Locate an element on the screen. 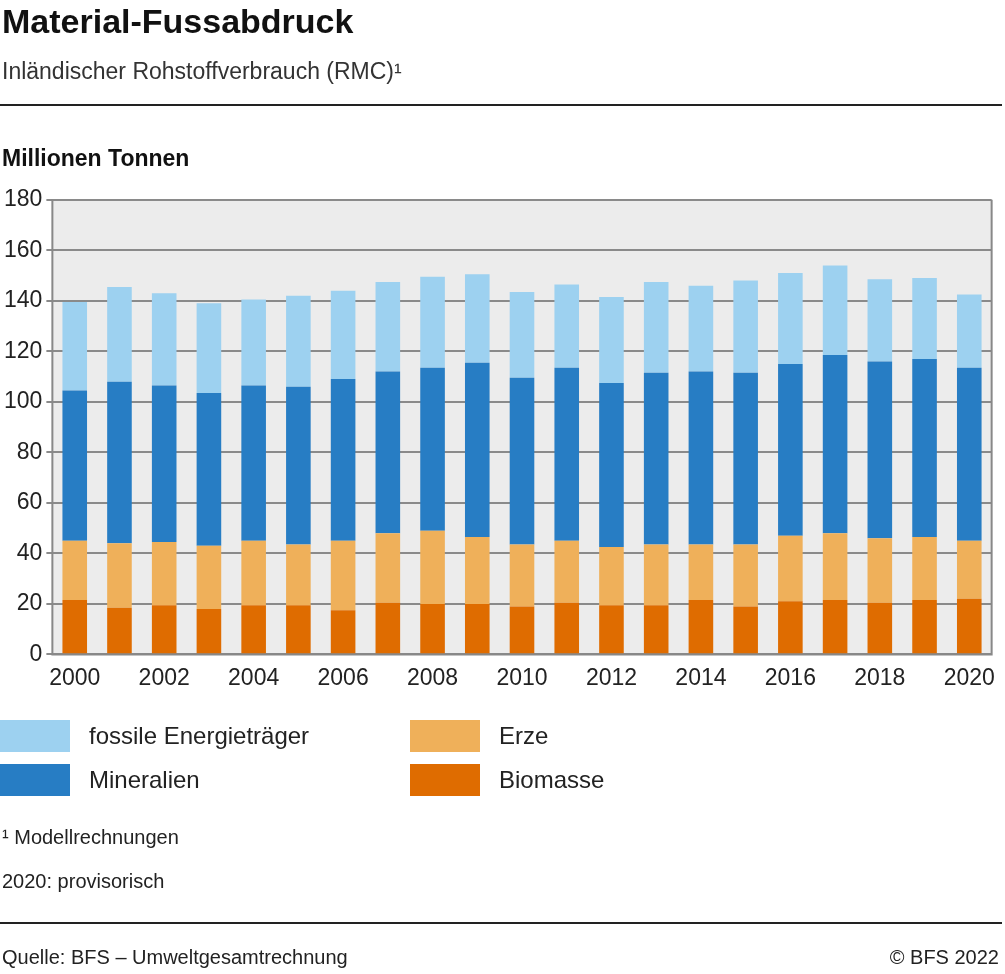 This screenshot has height=974, width=1005. y-tick-label: 60 is located at coordinates (29, 501).